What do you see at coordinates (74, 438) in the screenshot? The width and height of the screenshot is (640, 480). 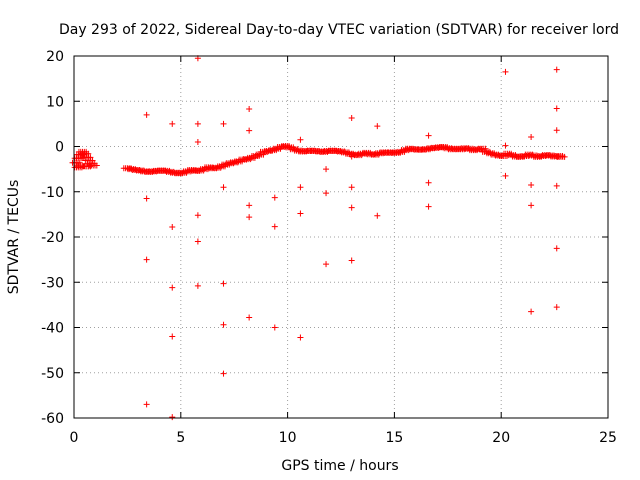 I see `x-tick-label: 0` at bounding box center [74, 438].